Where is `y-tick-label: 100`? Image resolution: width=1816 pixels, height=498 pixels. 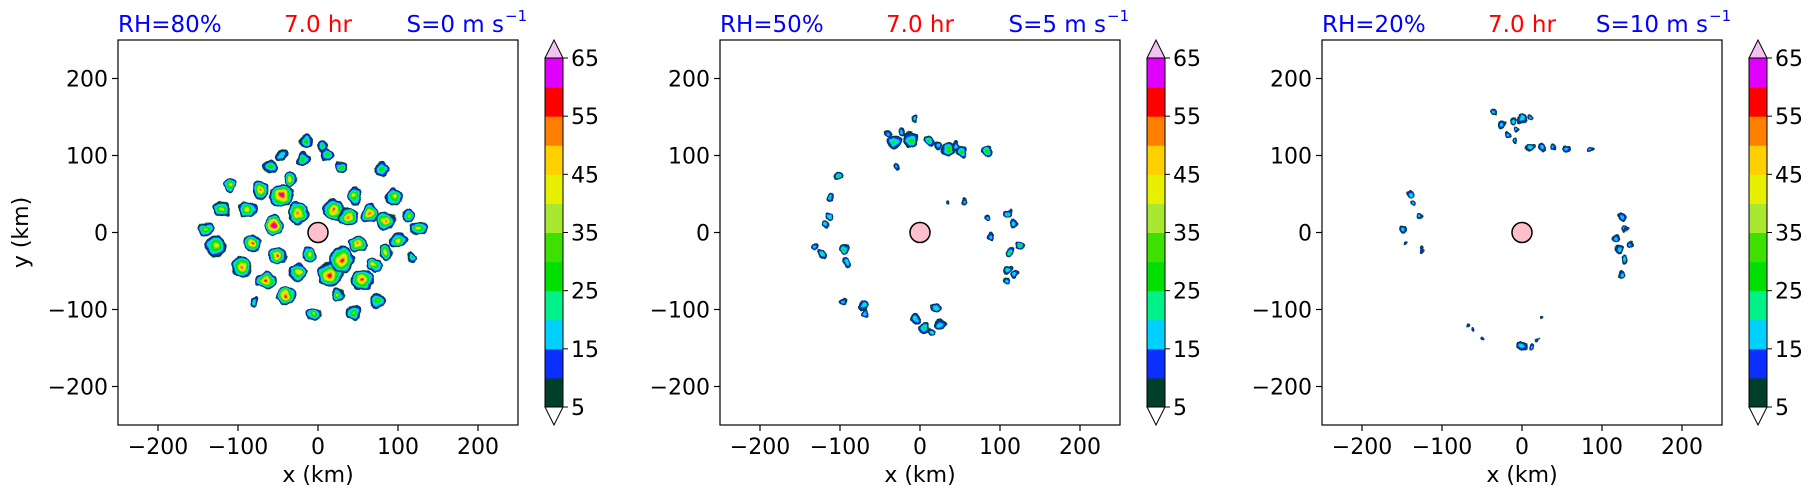 y-tick-label: 100 is located at coordinates (689, 157).